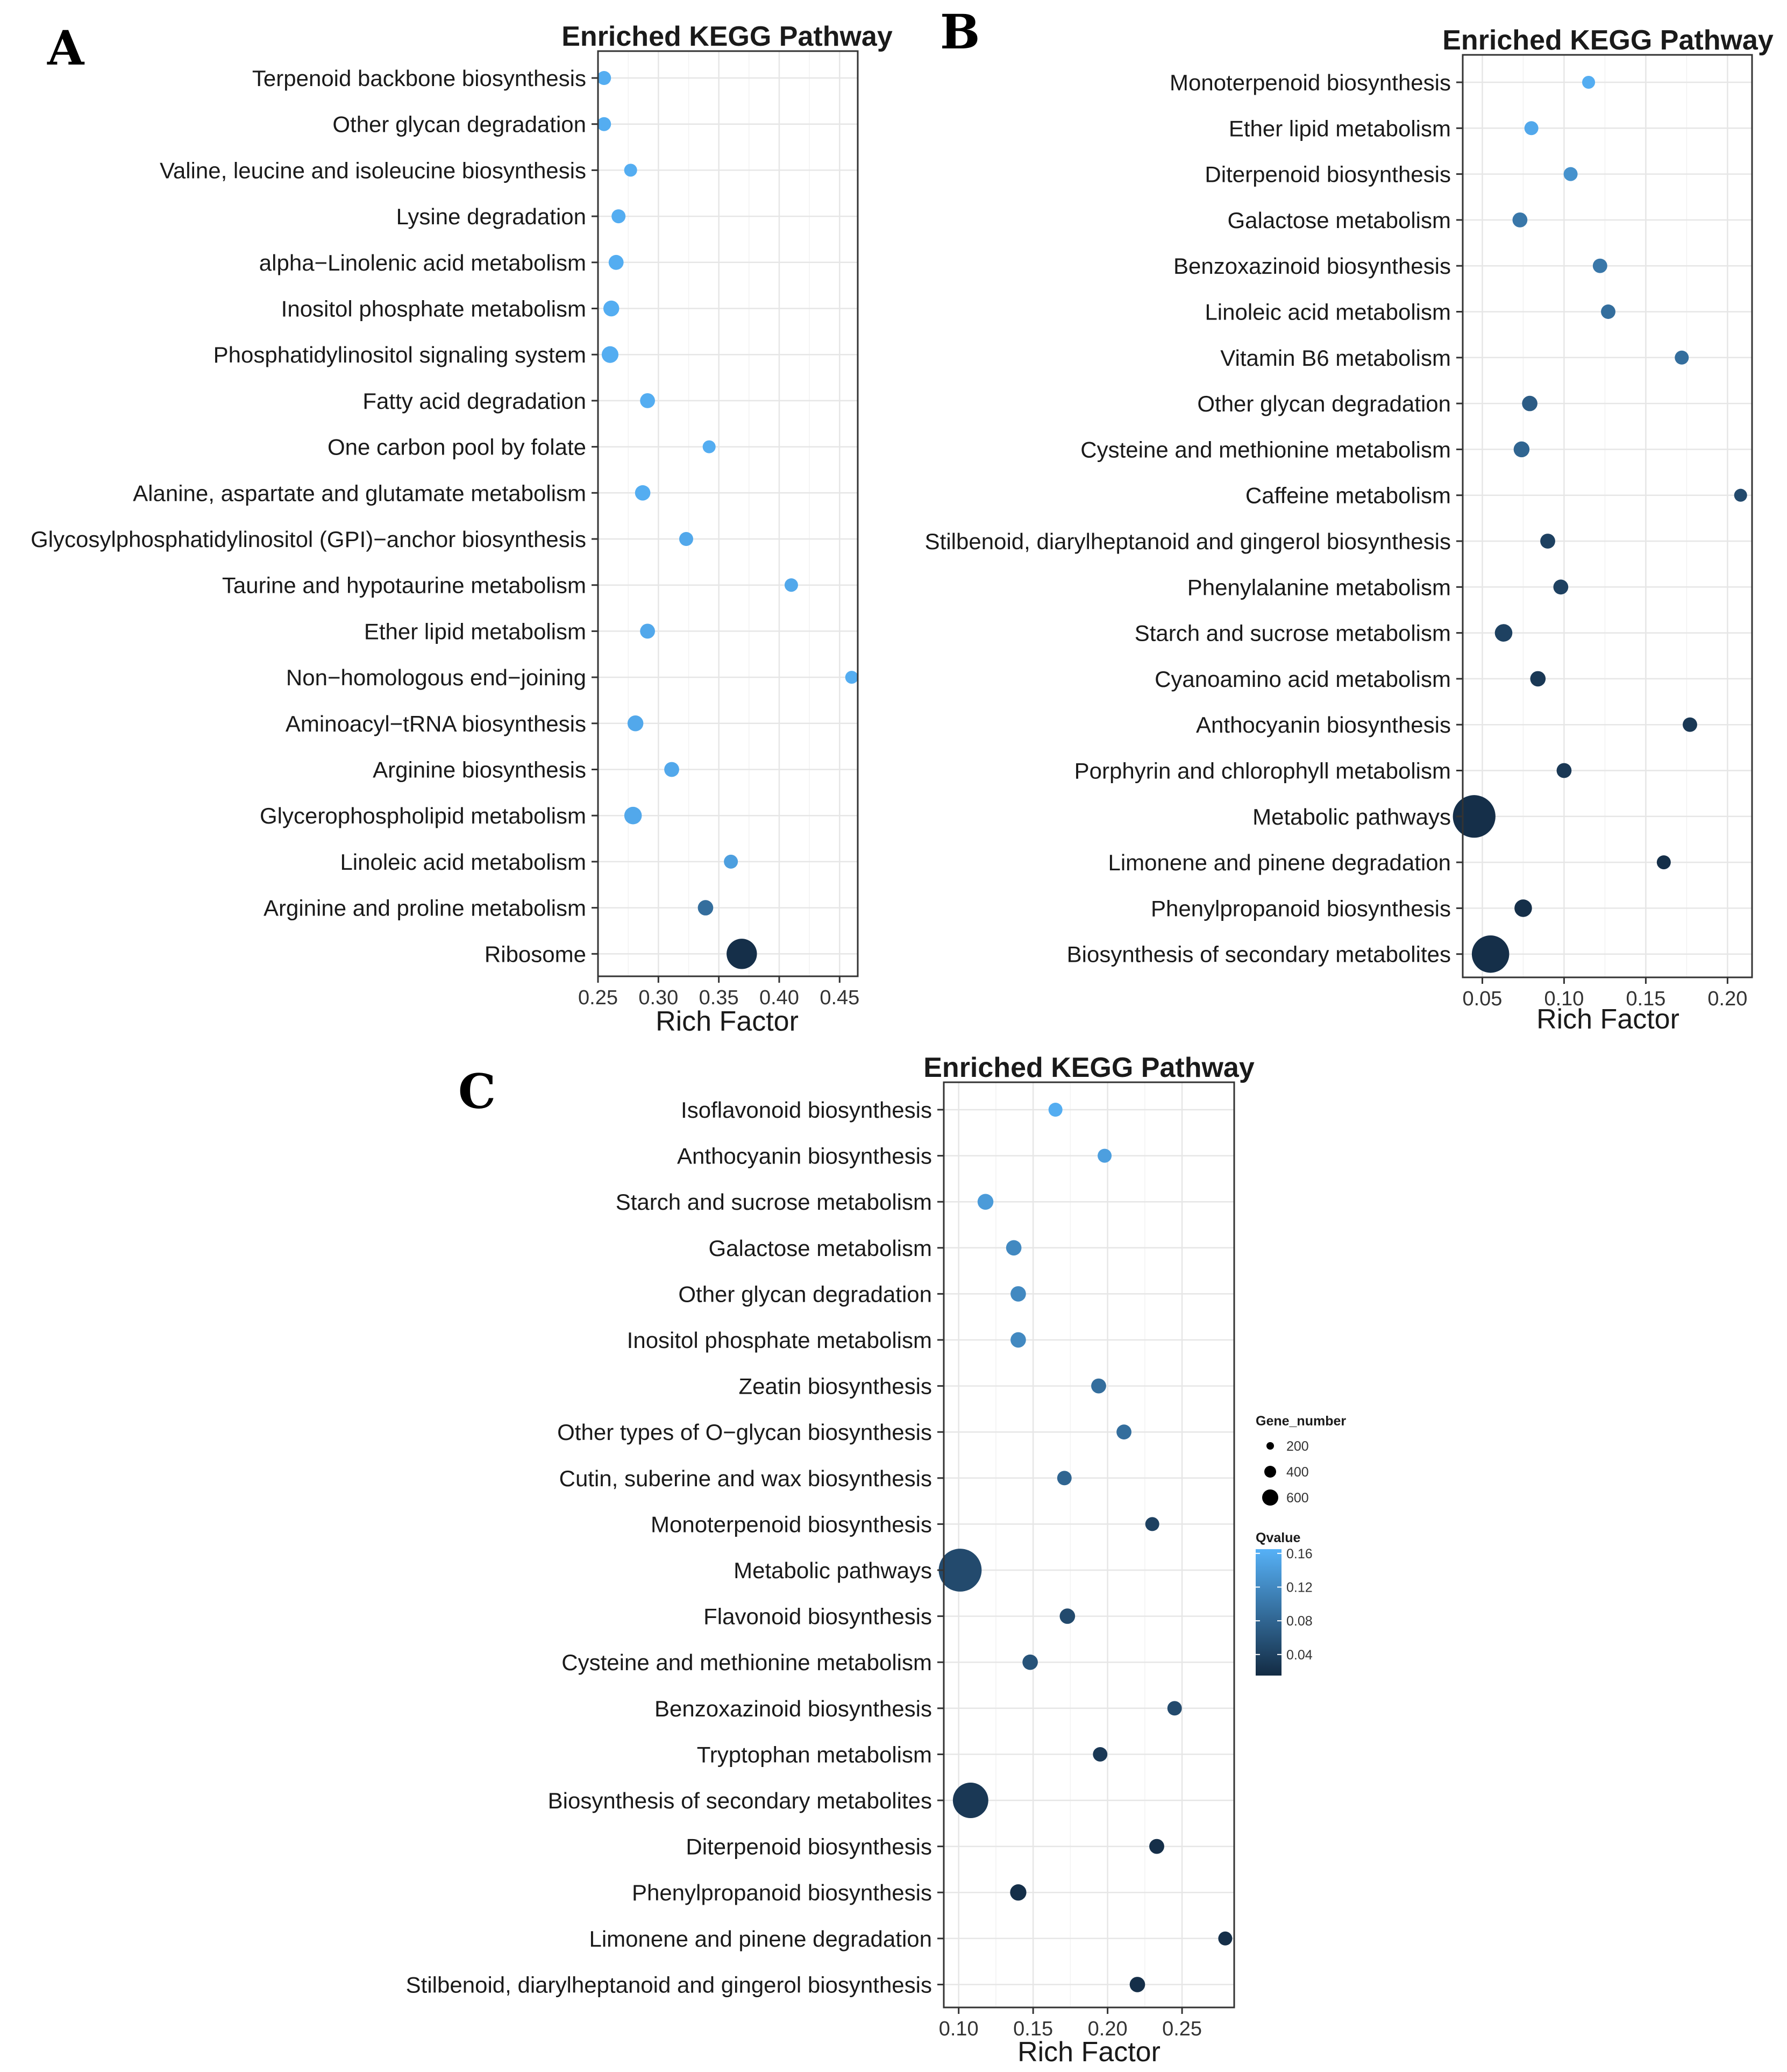 This screenshot has height=2072, width=1787. What do you see at coordinates (740, 1800) in the screenshot?
I see `category-label: Biosynthesis of secondary metabolites` at bounding box center [740, 1800].